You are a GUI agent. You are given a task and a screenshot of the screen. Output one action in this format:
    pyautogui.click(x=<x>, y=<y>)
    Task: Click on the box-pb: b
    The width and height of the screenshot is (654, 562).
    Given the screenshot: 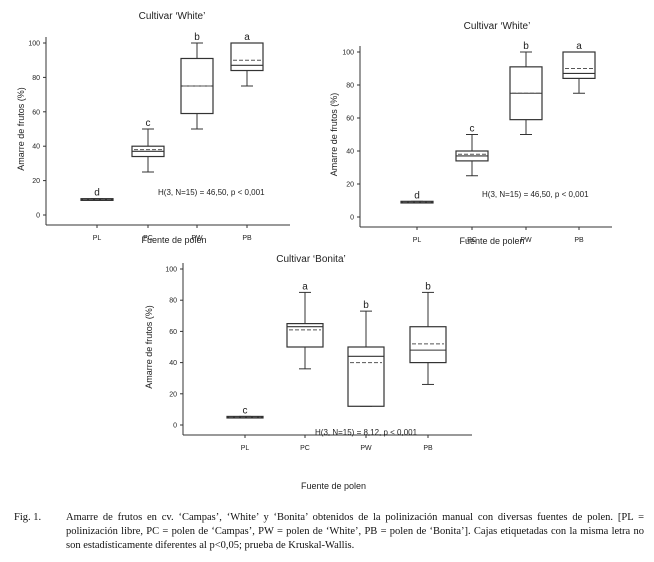 What is the action you would take?
    pyautogui.click(x=428, y=333)
    